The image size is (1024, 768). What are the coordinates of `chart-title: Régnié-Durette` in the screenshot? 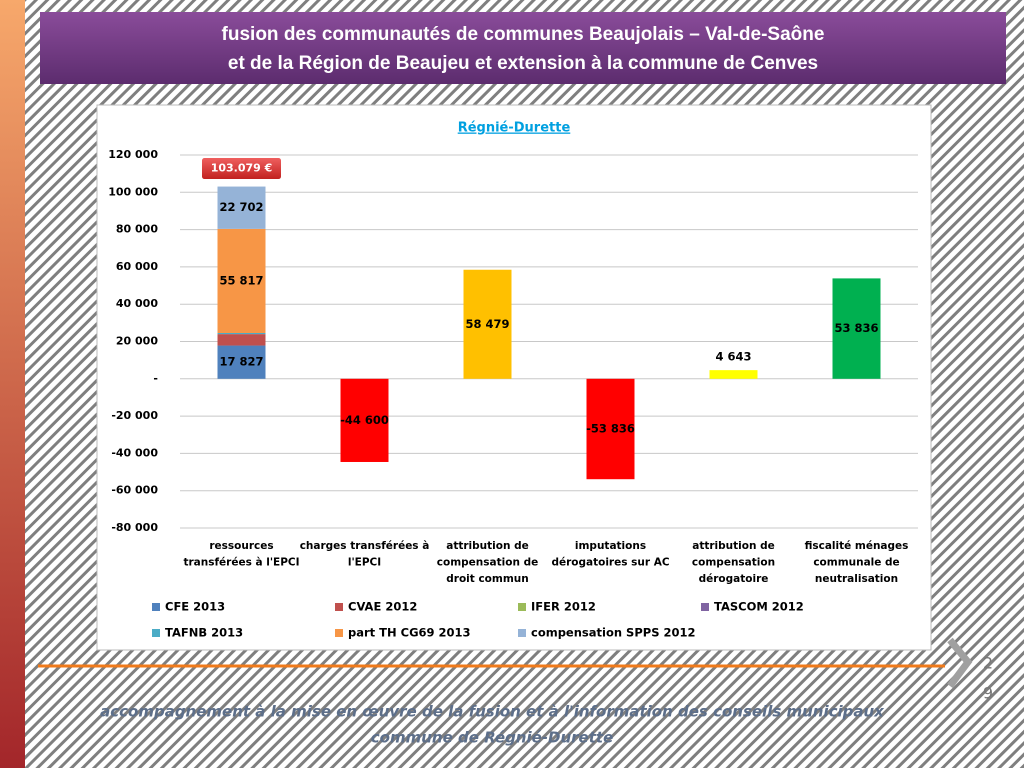 It's located at (514, 128).